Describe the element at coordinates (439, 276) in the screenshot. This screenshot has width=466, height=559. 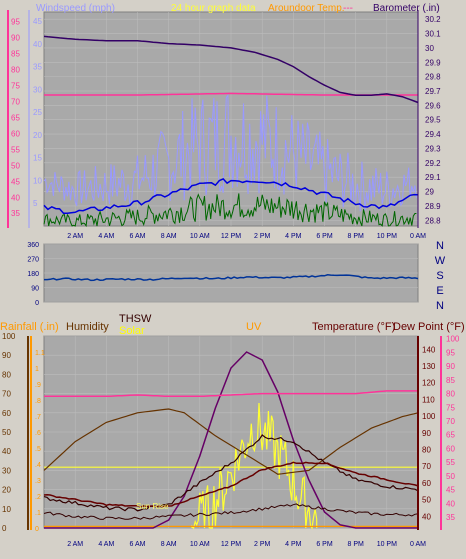
I see `compass-label: S` at that location.